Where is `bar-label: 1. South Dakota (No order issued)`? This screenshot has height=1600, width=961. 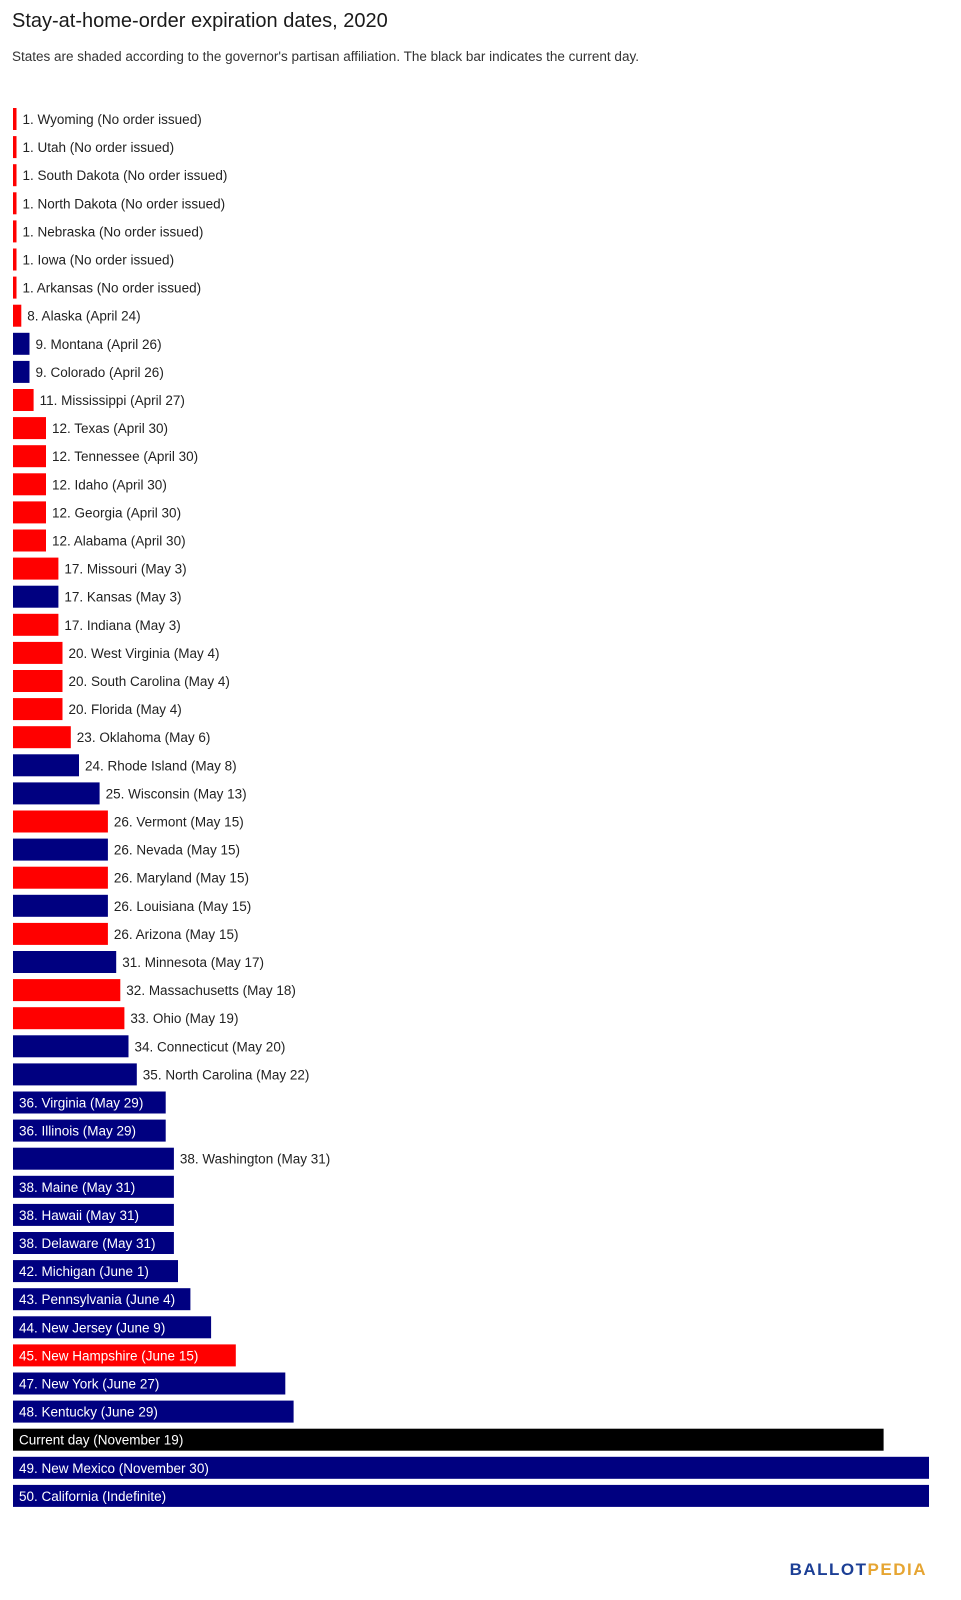
bar-label: 1. South Dakota (No order issued) is located at coordinates (125, 175).